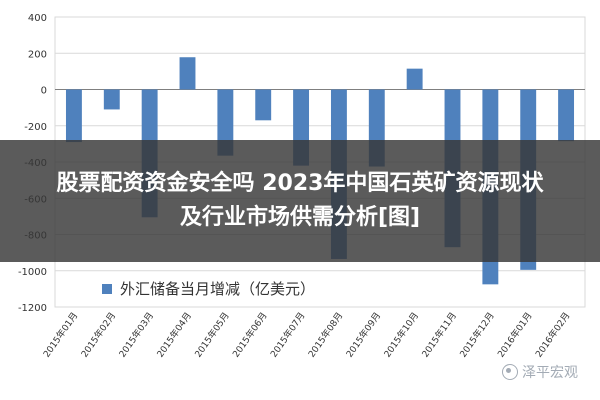  Describe the element at coordinates (61, 335) in the screenshot. I see `x-tick-label: 2015年01月` at that location.